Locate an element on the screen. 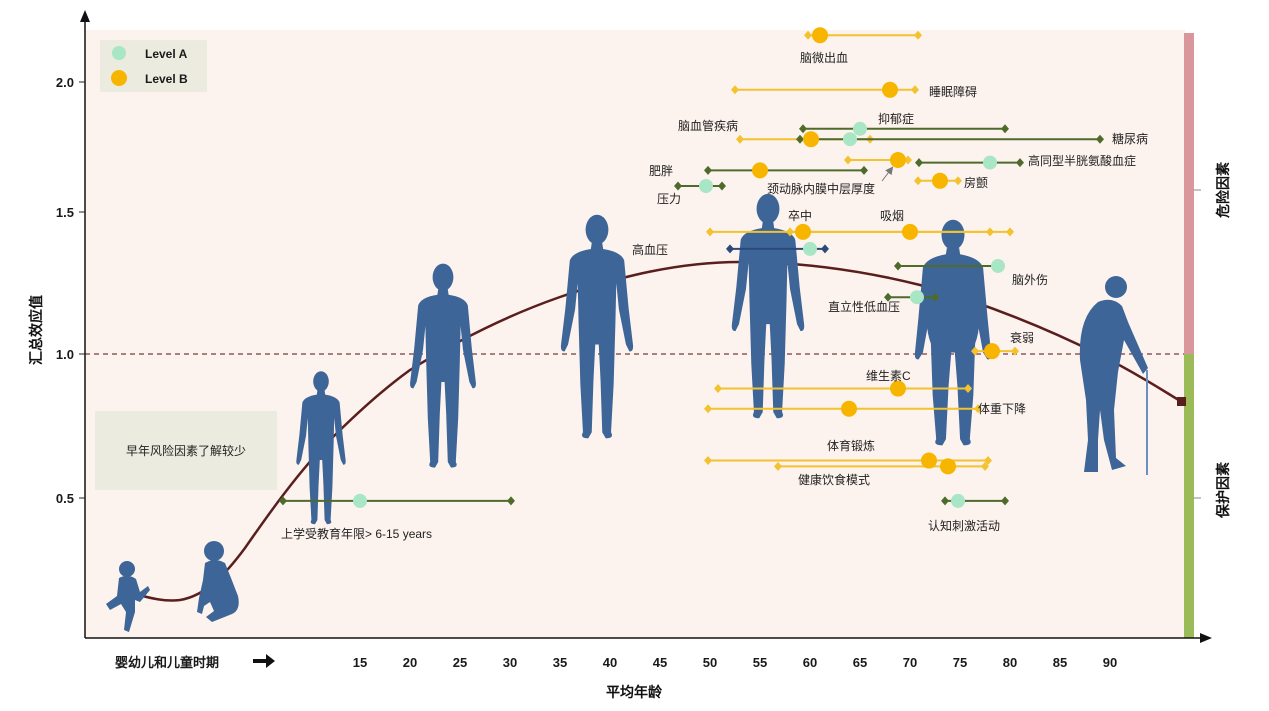  legend: Level A Level B is located at coordinates (153, 66).